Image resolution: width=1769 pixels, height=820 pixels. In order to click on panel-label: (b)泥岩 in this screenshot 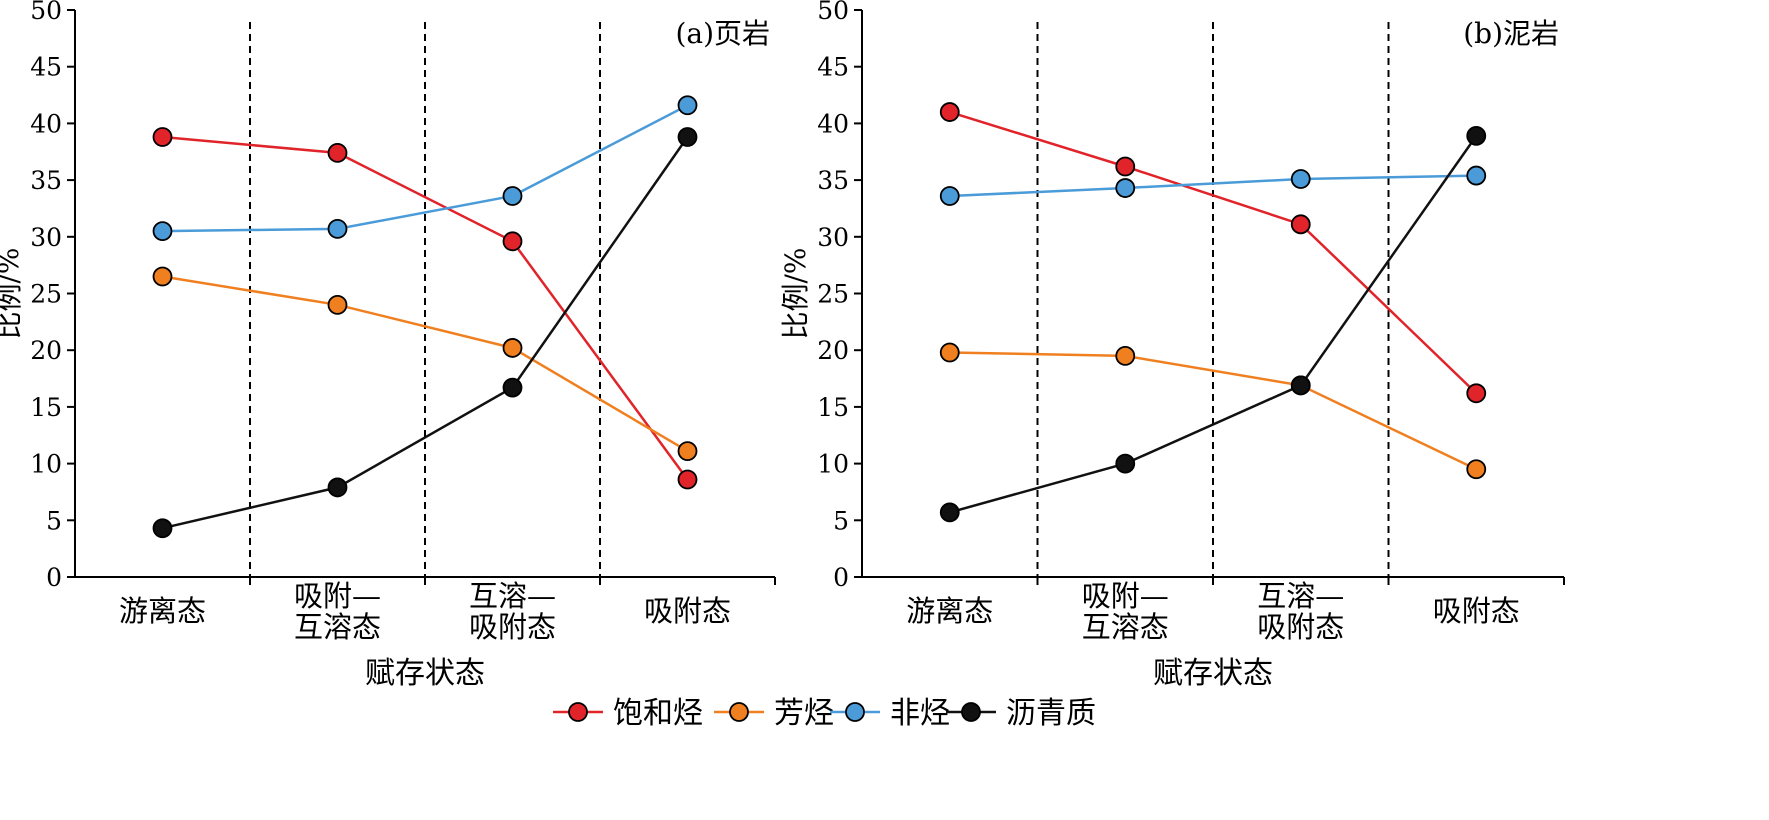, I will do `click(1511, 33)`.